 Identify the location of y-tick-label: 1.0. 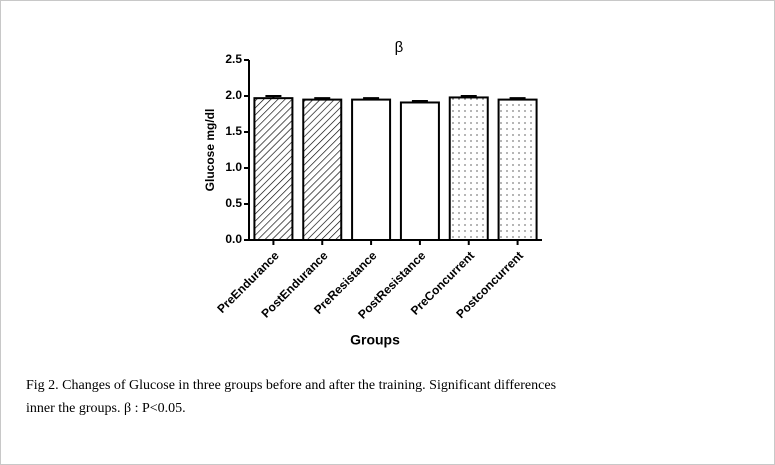
(233, 167).